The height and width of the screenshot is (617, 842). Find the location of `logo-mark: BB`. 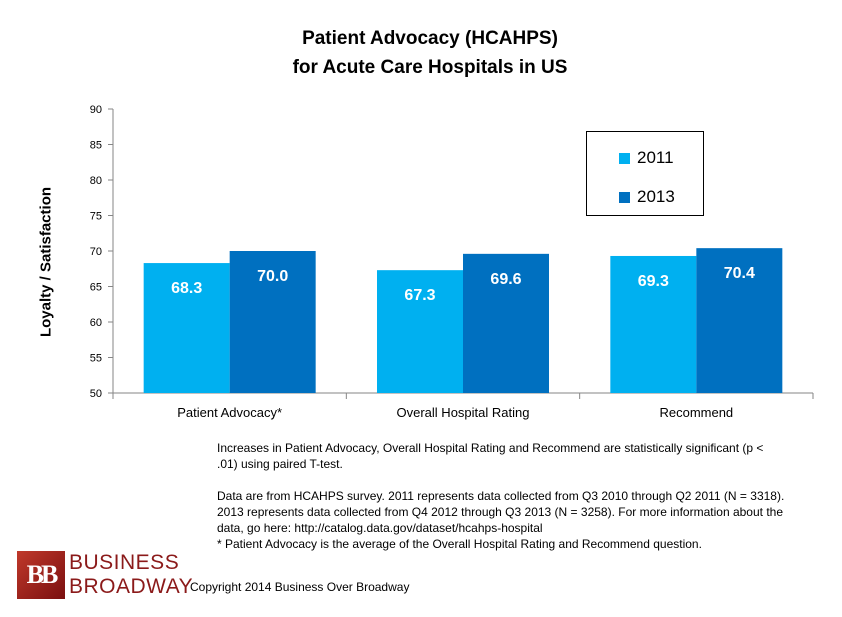

logo-mark: BB is located at coordinates (41, 575).